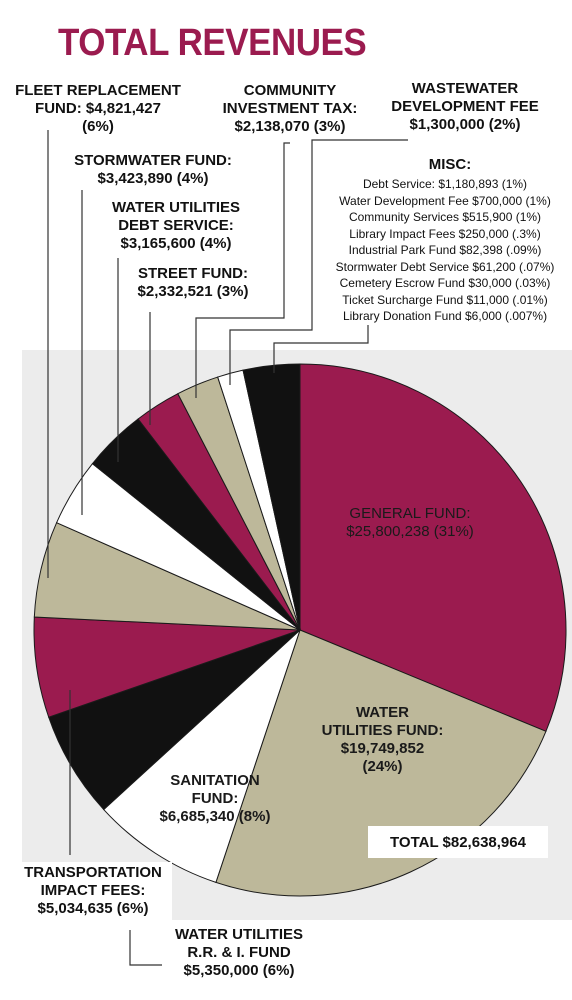 The height and width of the screenshot is (1000, 572). What do you see at coordinates (450, 164) in the screenshot?
I see `label-misc-title: MISC:` at bounding box center [450, 164].